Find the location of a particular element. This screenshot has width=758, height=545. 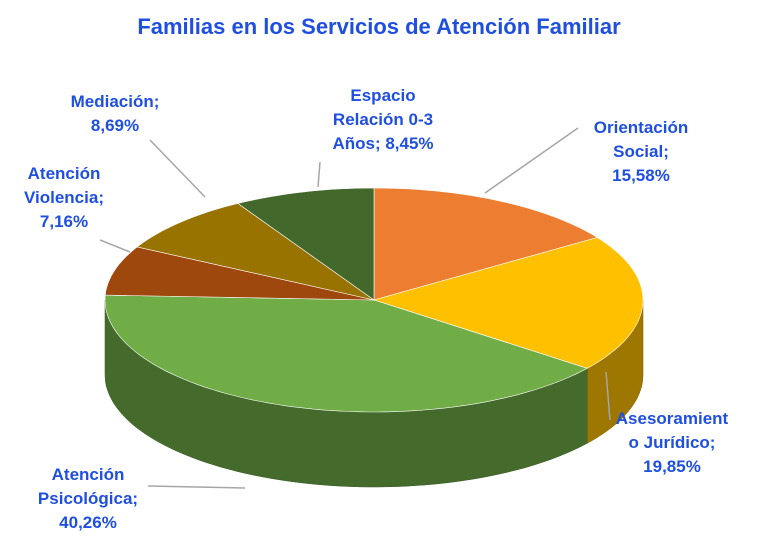

category-label: Espacio Relación 0-3 Años is located at coordinates (383, 119).